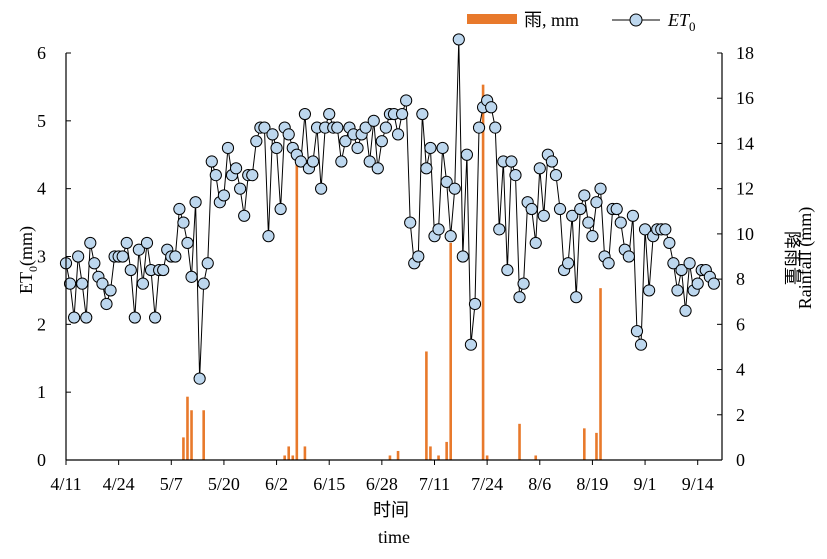 This screenshot has width=827, height=559. I want to click on y-right-tick-label-2: 4, so click(740, 370).